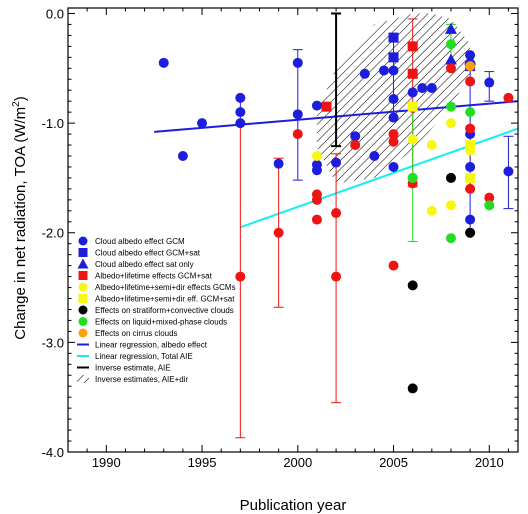  What do you see at coordinates (136, 333) in the screenshot?
I see `legend-label: Effects on cirrus clouds` at bounding box center [136, 333].